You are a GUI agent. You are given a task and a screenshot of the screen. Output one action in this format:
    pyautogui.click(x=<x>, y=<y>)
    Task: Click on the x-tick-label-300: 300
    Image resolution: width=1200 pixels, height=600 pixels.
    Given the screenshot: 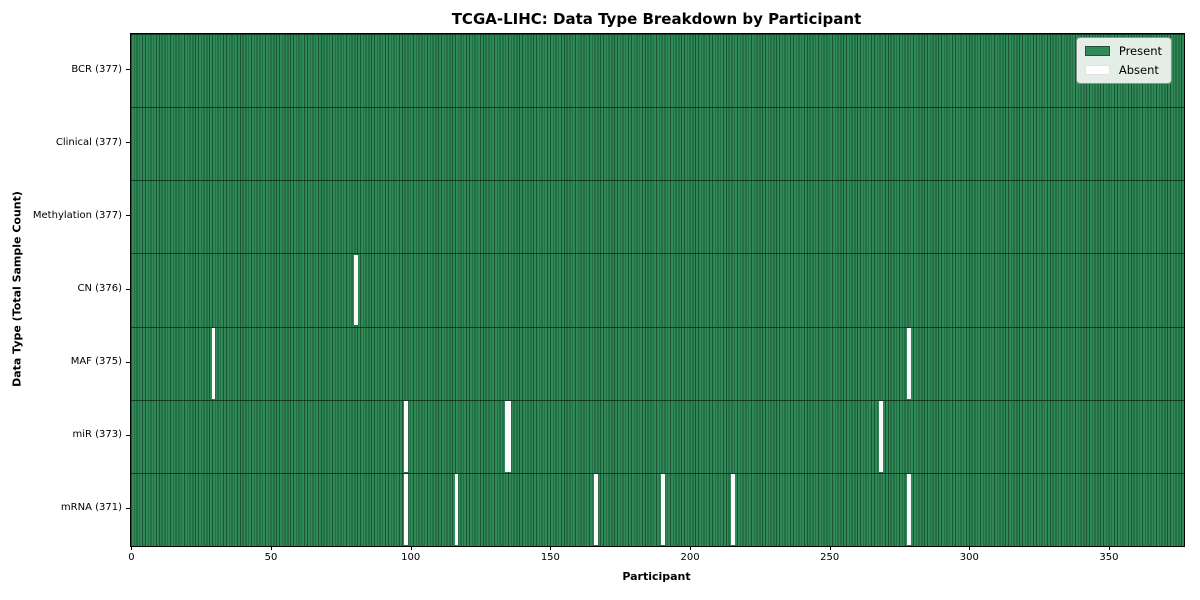 What is the action you would take?
    pyautogui.click(x=969, y=557)
    